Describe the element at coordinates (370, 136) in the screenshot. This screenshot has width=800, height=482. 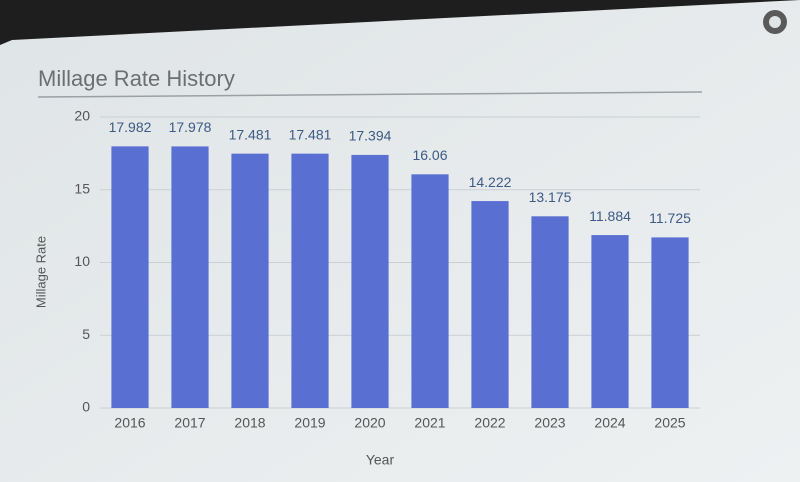
I see `data-label: 17.394` at that location.